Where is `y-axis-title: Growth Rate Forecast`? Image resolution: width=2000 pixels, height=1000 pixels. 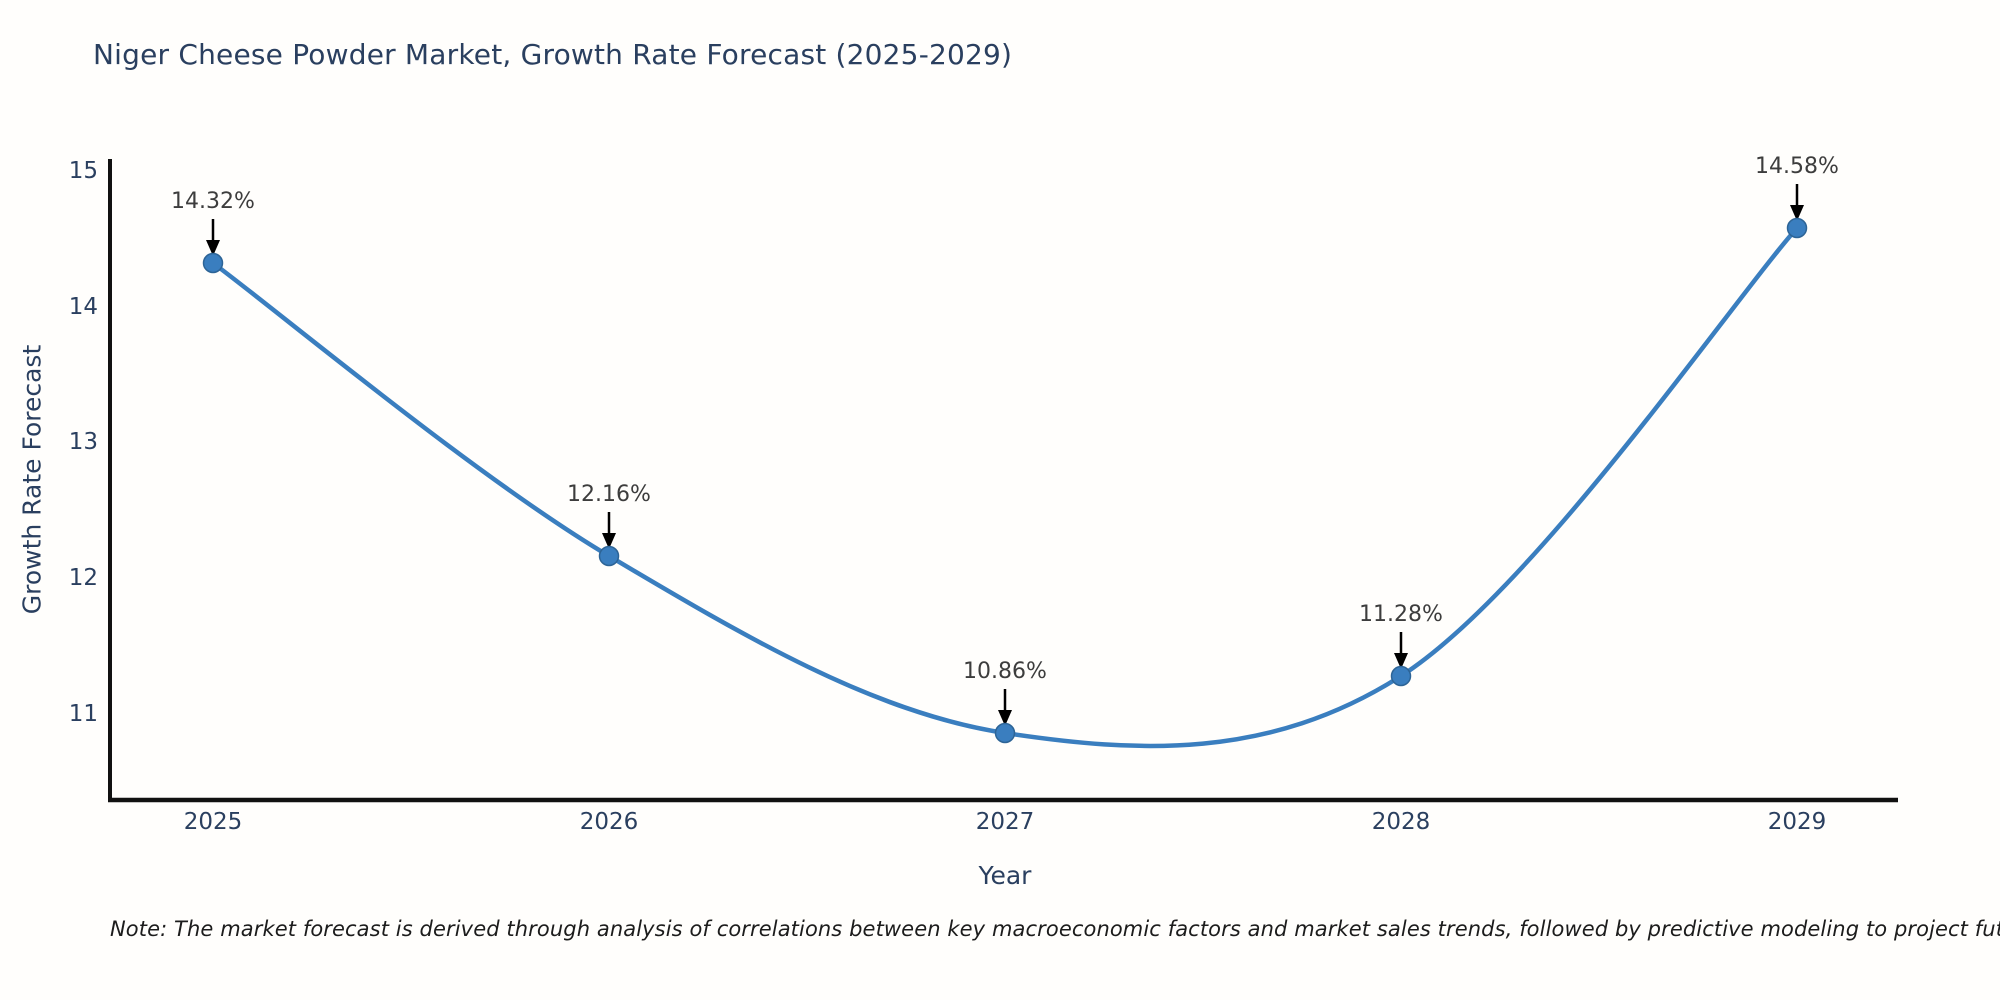
y-axis-title: Growth Rate Forecast is located at coordinates (32, 479).